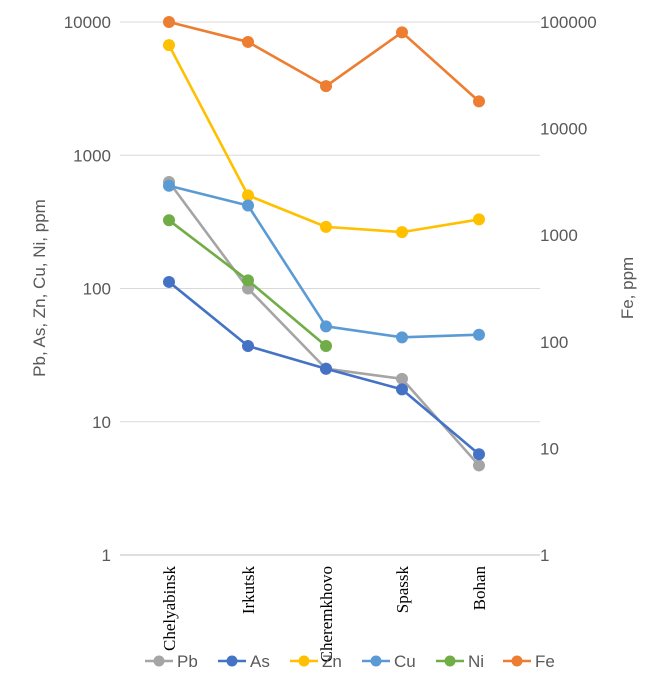  What do you see at coordinates (544, 555) in the screenshot?
I see `right-tick-label: 1` at bounding box center [544, 555].